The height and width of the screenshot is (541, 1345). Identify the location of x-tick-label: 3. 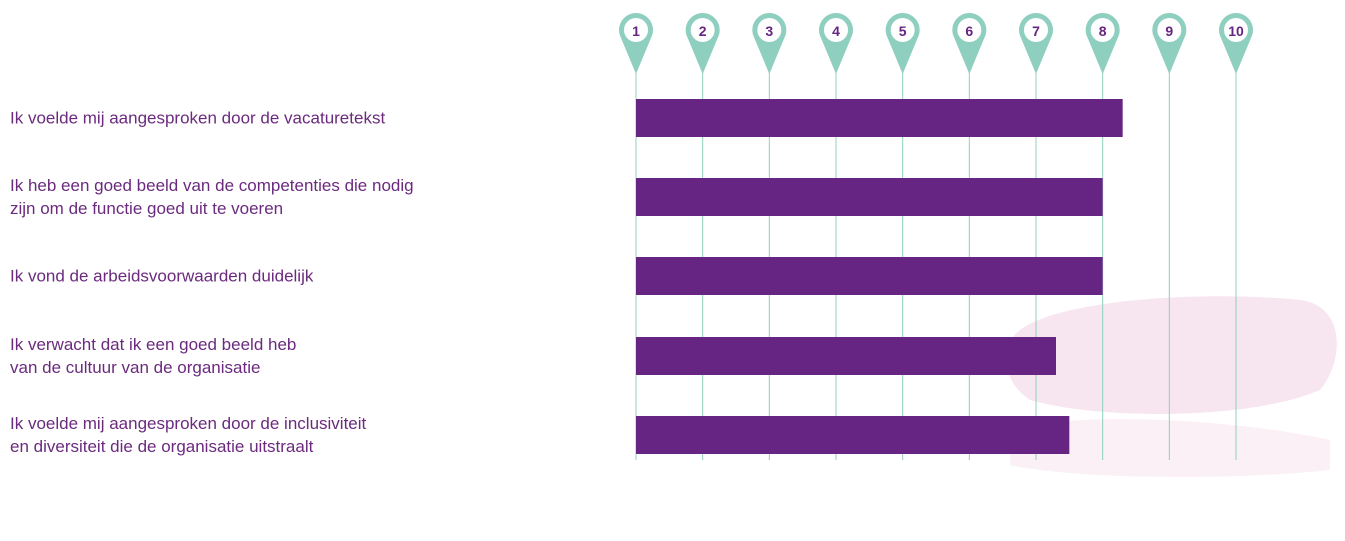
(769, 31).